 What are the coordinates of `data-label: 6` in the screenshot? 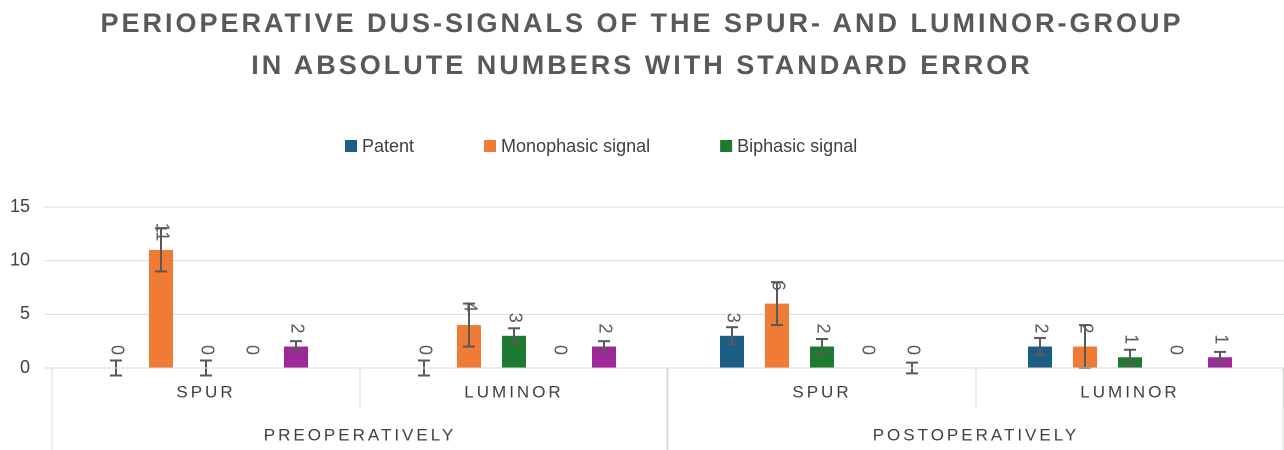 It's located at (778, 286).